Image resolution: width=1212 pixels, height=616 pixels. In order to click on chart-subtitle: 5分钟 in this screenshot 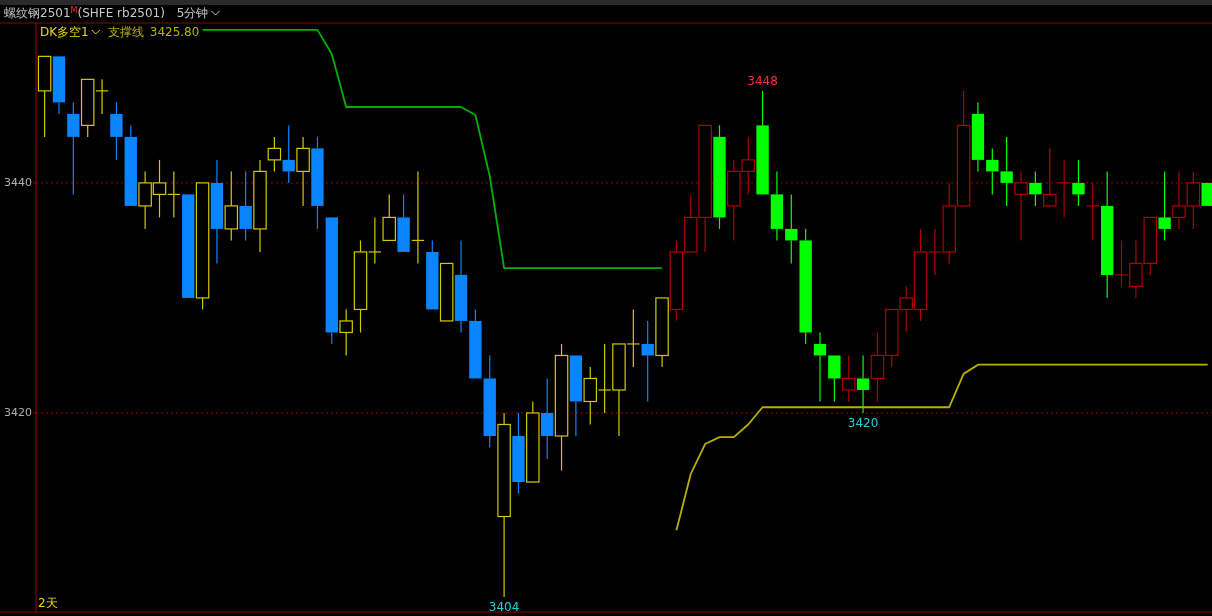, I will do `click(192, 13)`.